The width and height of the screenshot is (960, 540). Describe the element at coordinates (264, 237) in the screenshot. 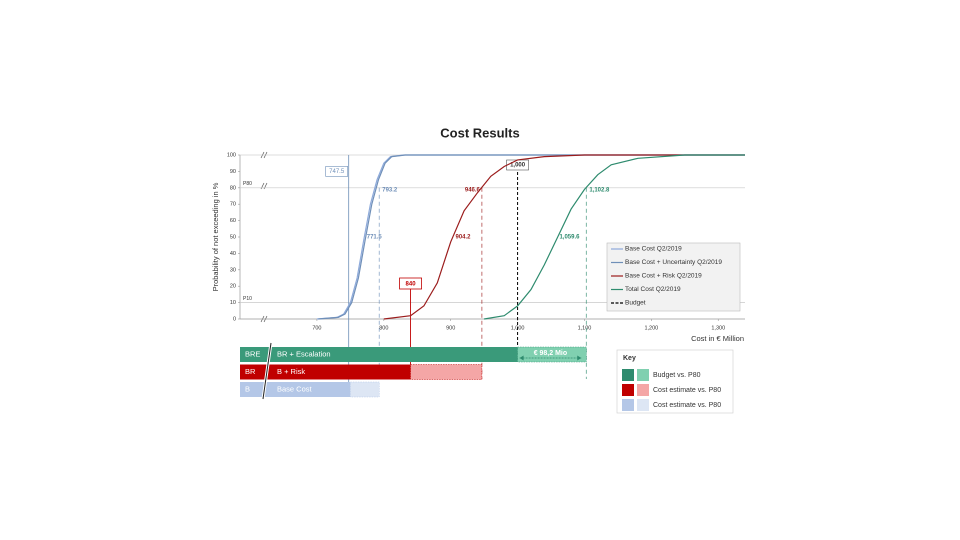

I see `axis-break` at that location.